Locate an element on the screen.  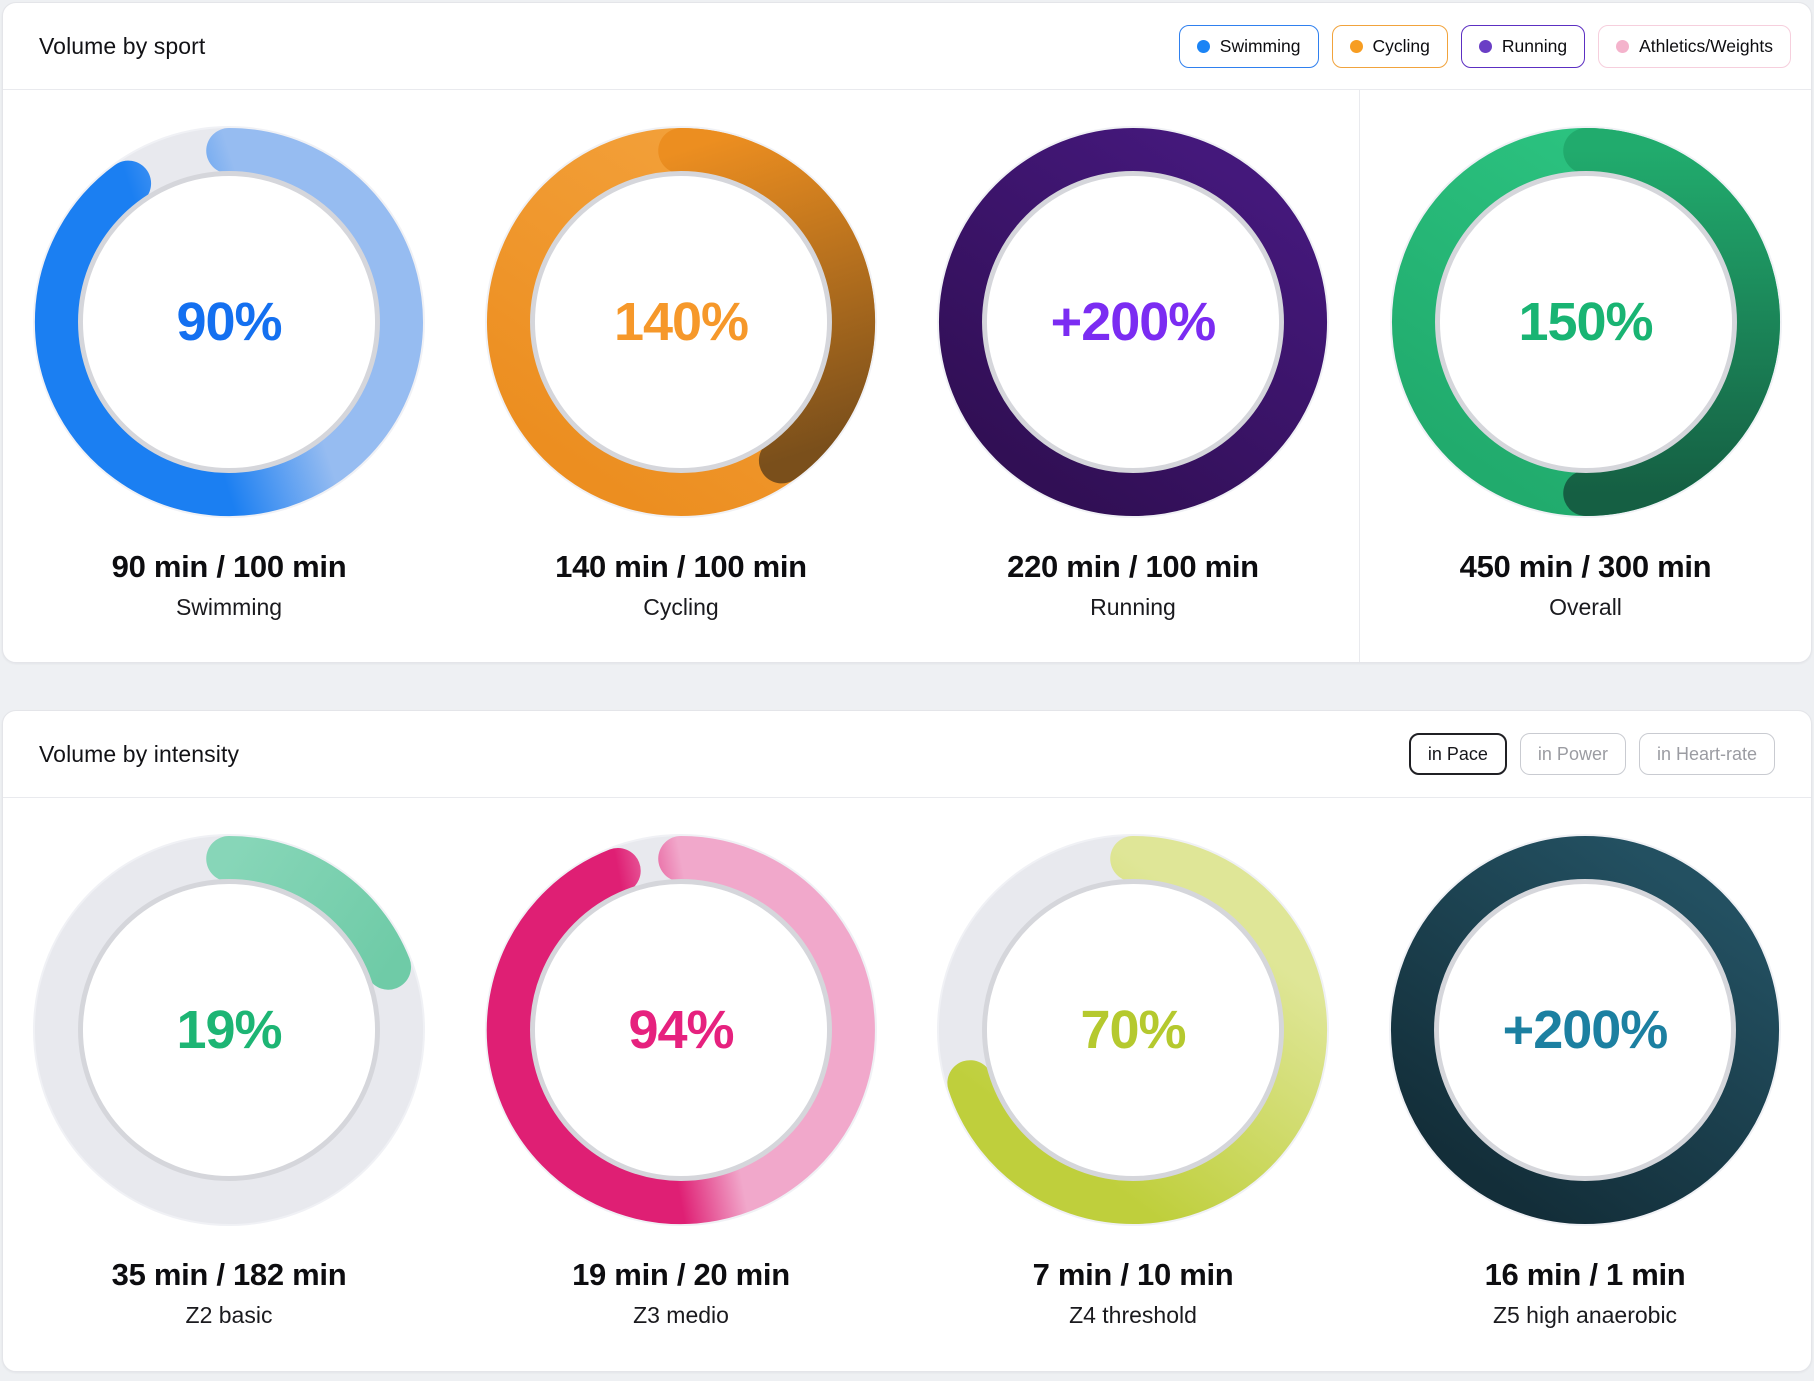
legend-swimming: Swimming is located at coordinates (1248, 46).